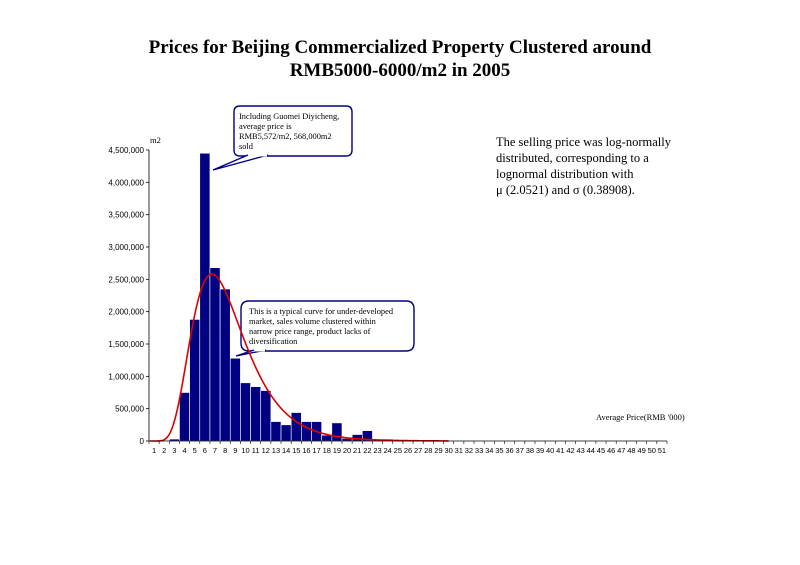  What do you see at coordinates (499, 450) in the screenshot?
I see `x-tick-label: 35` at bounding box center [499, 450].